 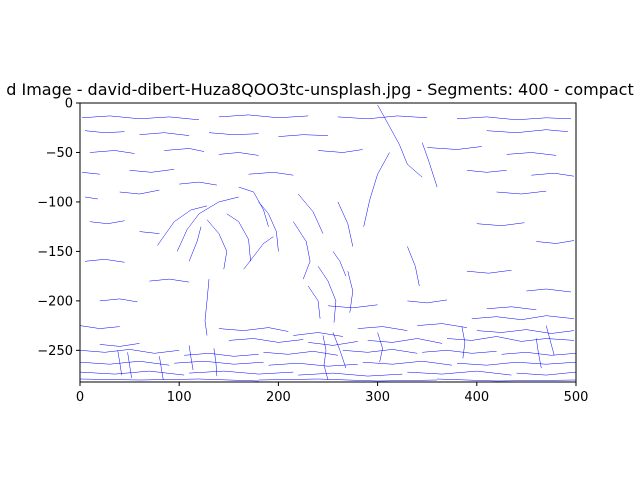 I want to click on y-tick-label: −200, so click(x=55, y=301).